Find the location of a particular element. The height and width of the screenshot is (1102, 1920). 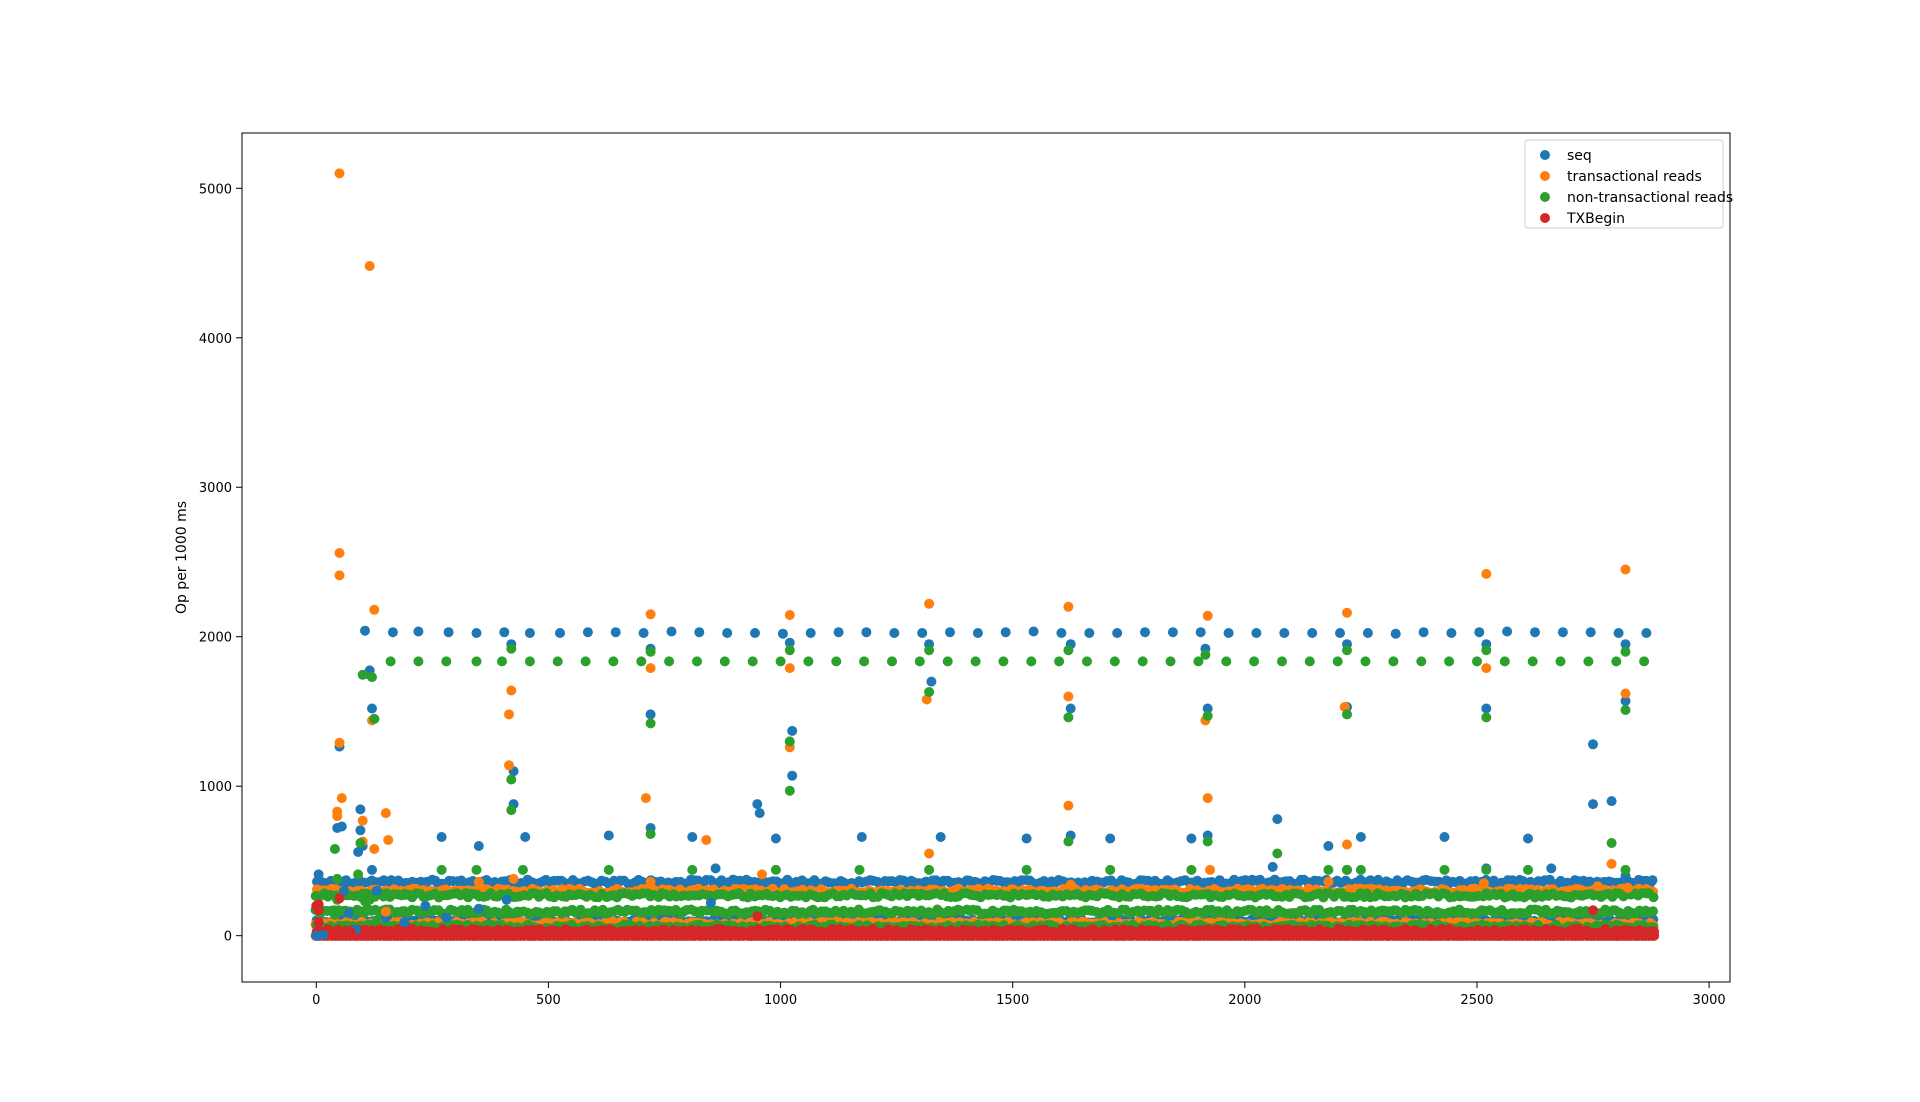

band-point-seq is located at coordinates (1652, 880).